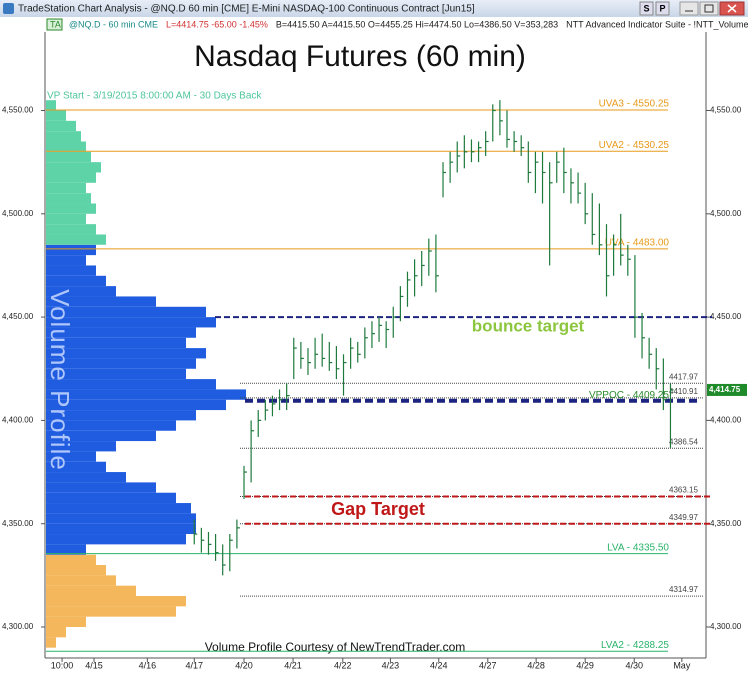 The image size is (748, 691). I want to click on level-label: 4314.97, so click(683, 589).